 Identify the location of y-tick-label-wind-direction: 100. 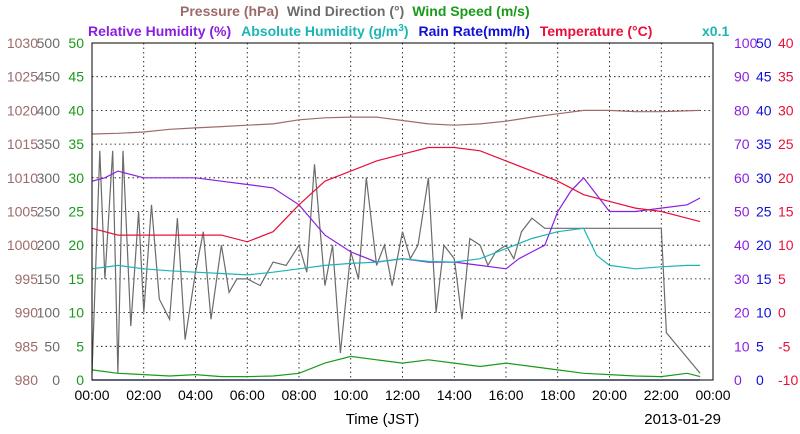
(49, 313).